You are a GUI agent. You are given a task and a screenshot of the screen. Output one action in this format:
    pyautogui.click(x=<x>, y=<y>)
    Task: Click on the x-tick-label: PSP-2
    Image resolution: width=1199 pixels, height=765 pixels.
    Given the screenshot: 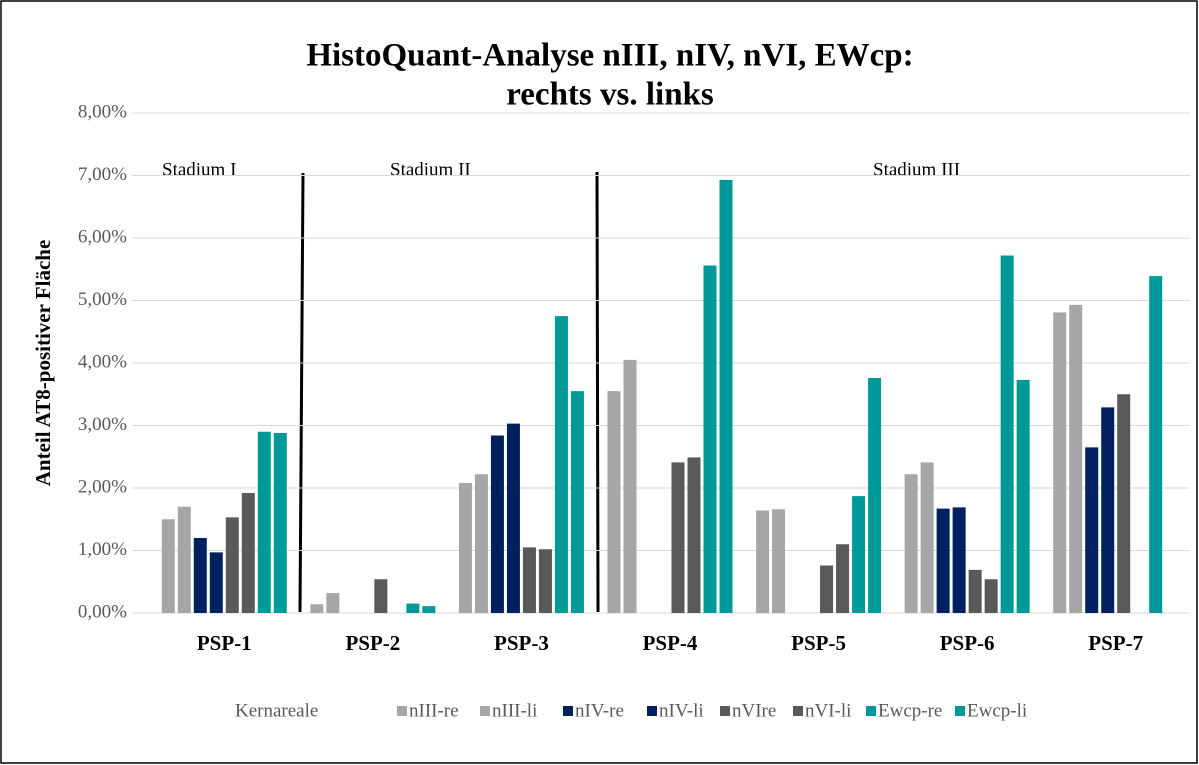 What is the action you would take?
    pyautogui.click(x=372, y=643)
    